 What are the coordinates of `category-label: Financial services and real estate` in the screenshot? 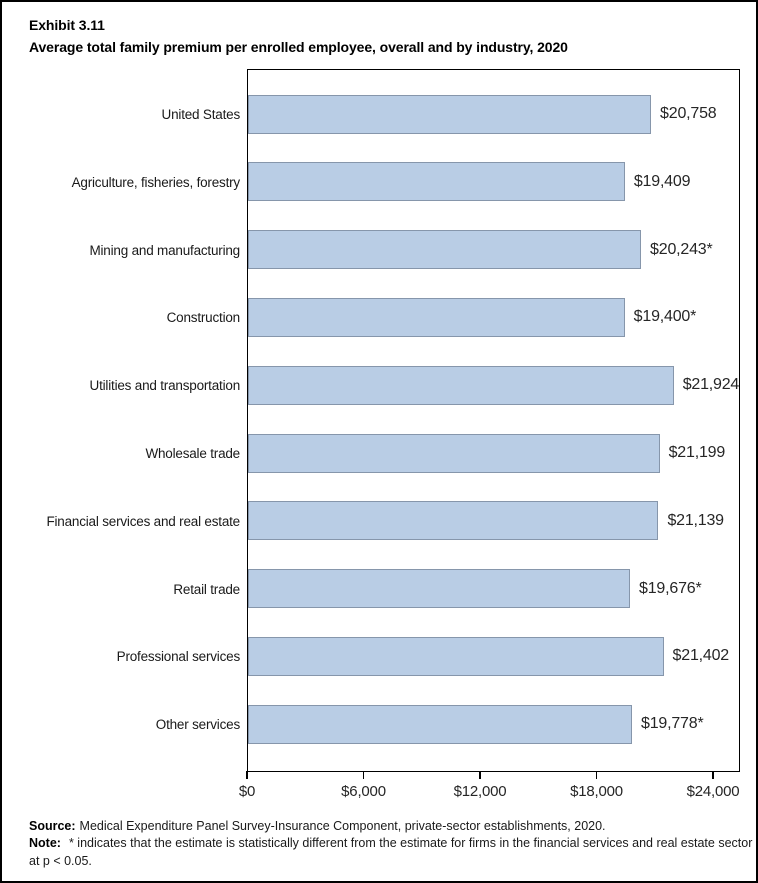 It's located at (143, 521).